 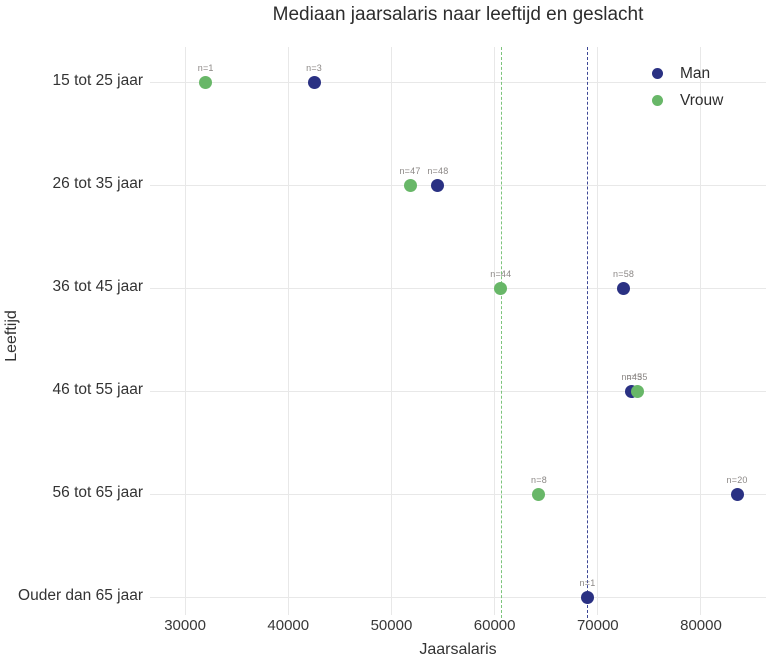 I want to click on point-count-label: n=35, so click(x=637, y=377).